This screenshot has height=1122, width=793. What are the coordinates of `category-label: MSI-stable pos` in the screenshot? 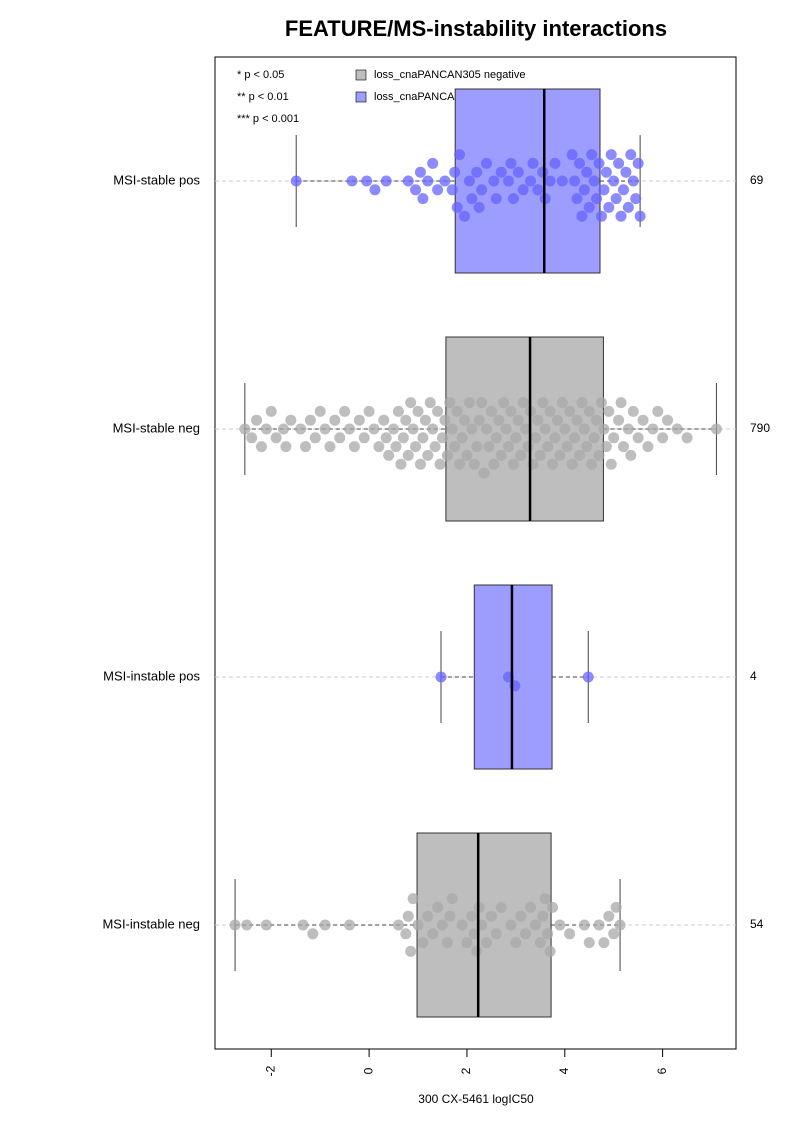 It's located at (156, 179).